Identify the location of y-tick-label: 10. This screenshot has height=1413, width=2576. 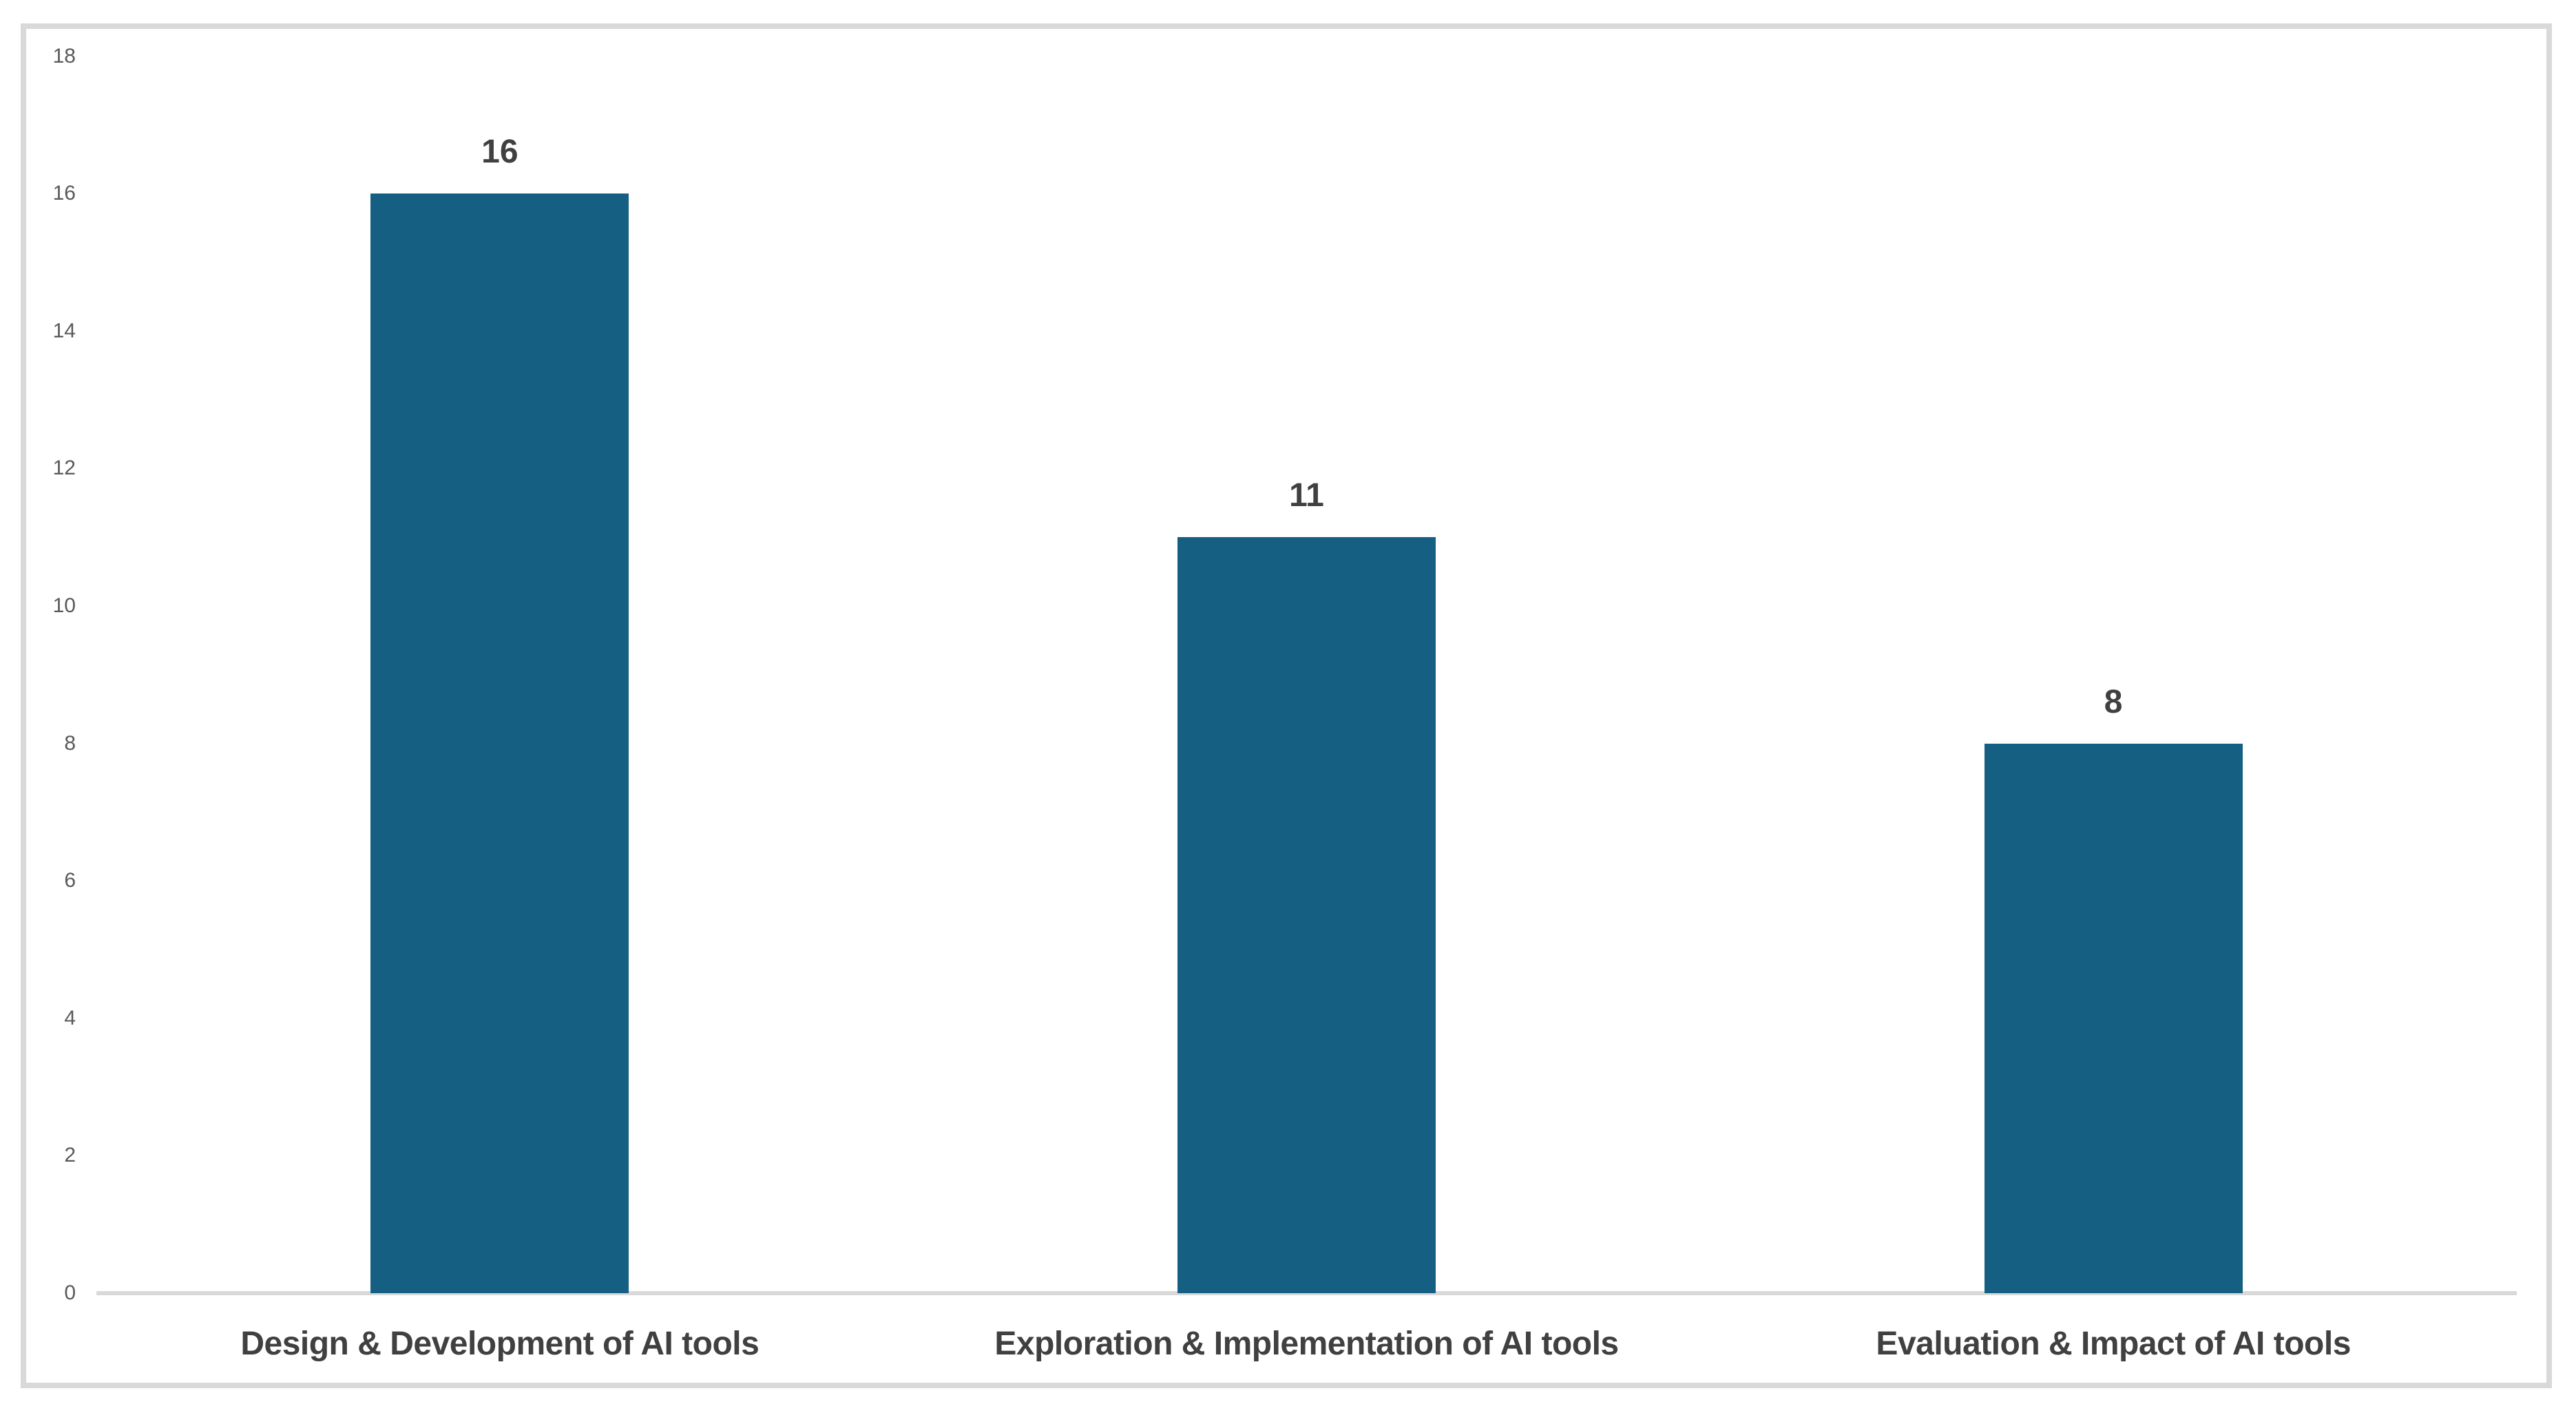
(64, 605).